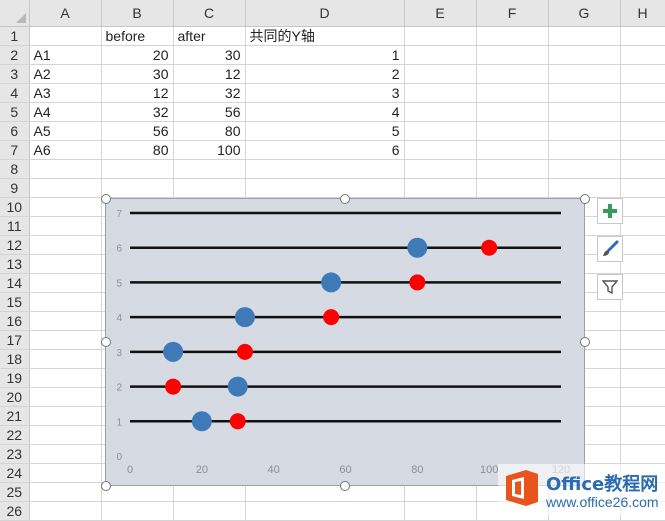 This screenshot has height=521, width=665. Describe the element at coordinates (209, 150) in the screenshot. I see `cell-c7: 100` at that location.